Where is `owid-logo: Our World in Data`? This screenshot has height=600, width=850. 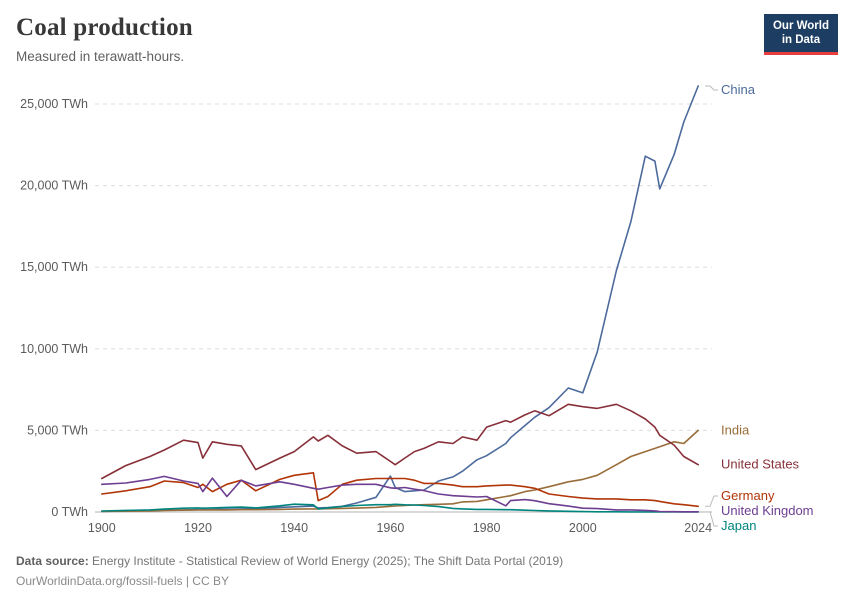 owid-logo: Our World in Data is located at coordinates (800, 34).